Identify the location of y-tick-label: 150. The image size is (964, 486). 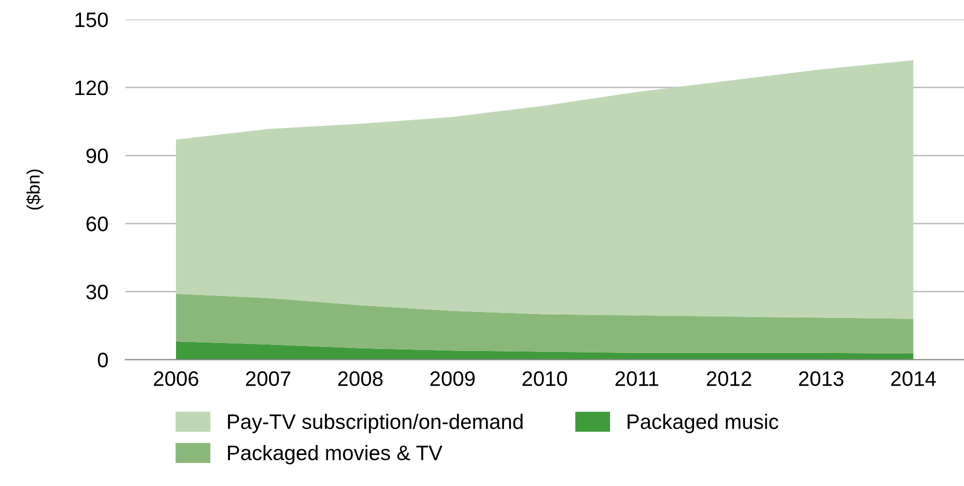
(91, 20).